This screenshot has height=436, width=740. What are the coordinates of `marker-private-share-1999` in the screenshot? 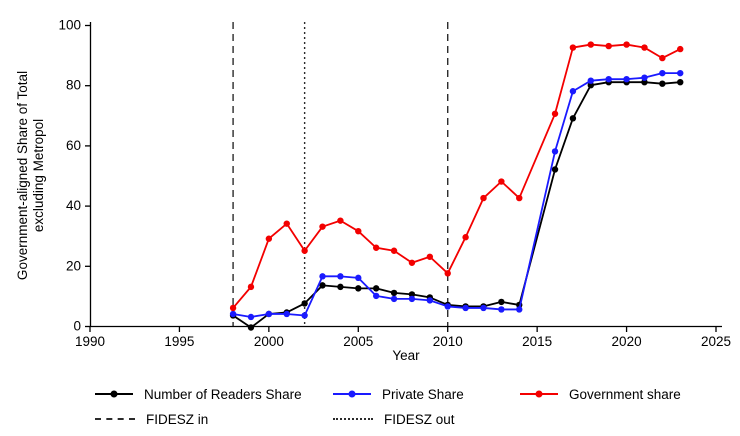 It's located at (251, 317).